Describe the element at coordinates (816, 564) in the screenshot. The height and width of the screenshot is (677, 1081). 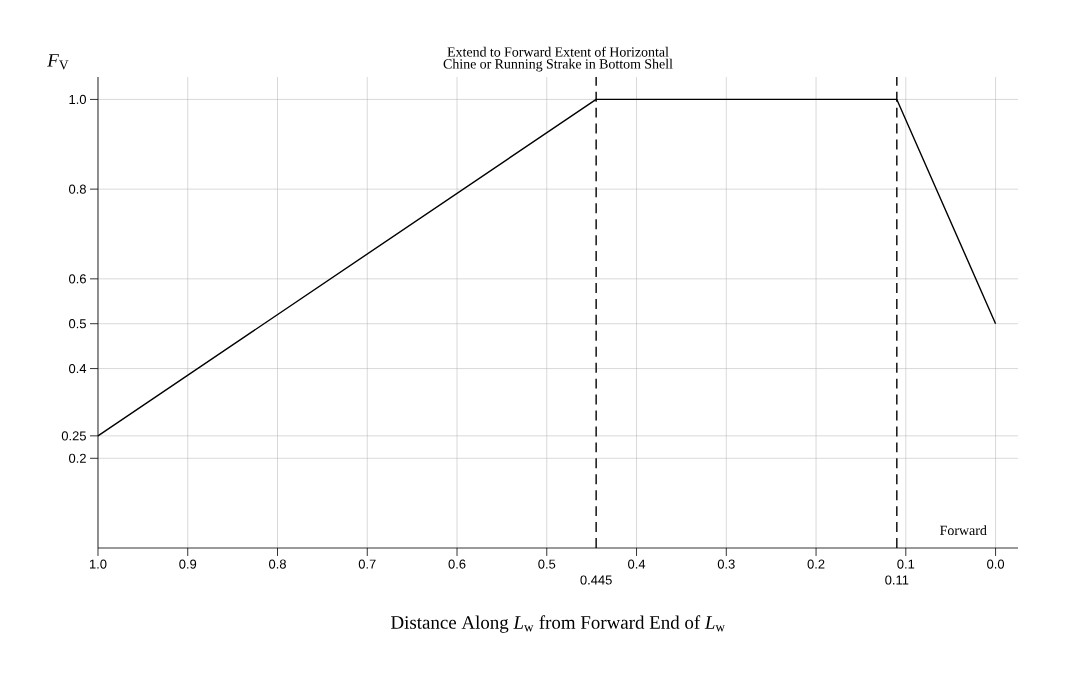
I see `x-tick-label: 0.2` at that location.